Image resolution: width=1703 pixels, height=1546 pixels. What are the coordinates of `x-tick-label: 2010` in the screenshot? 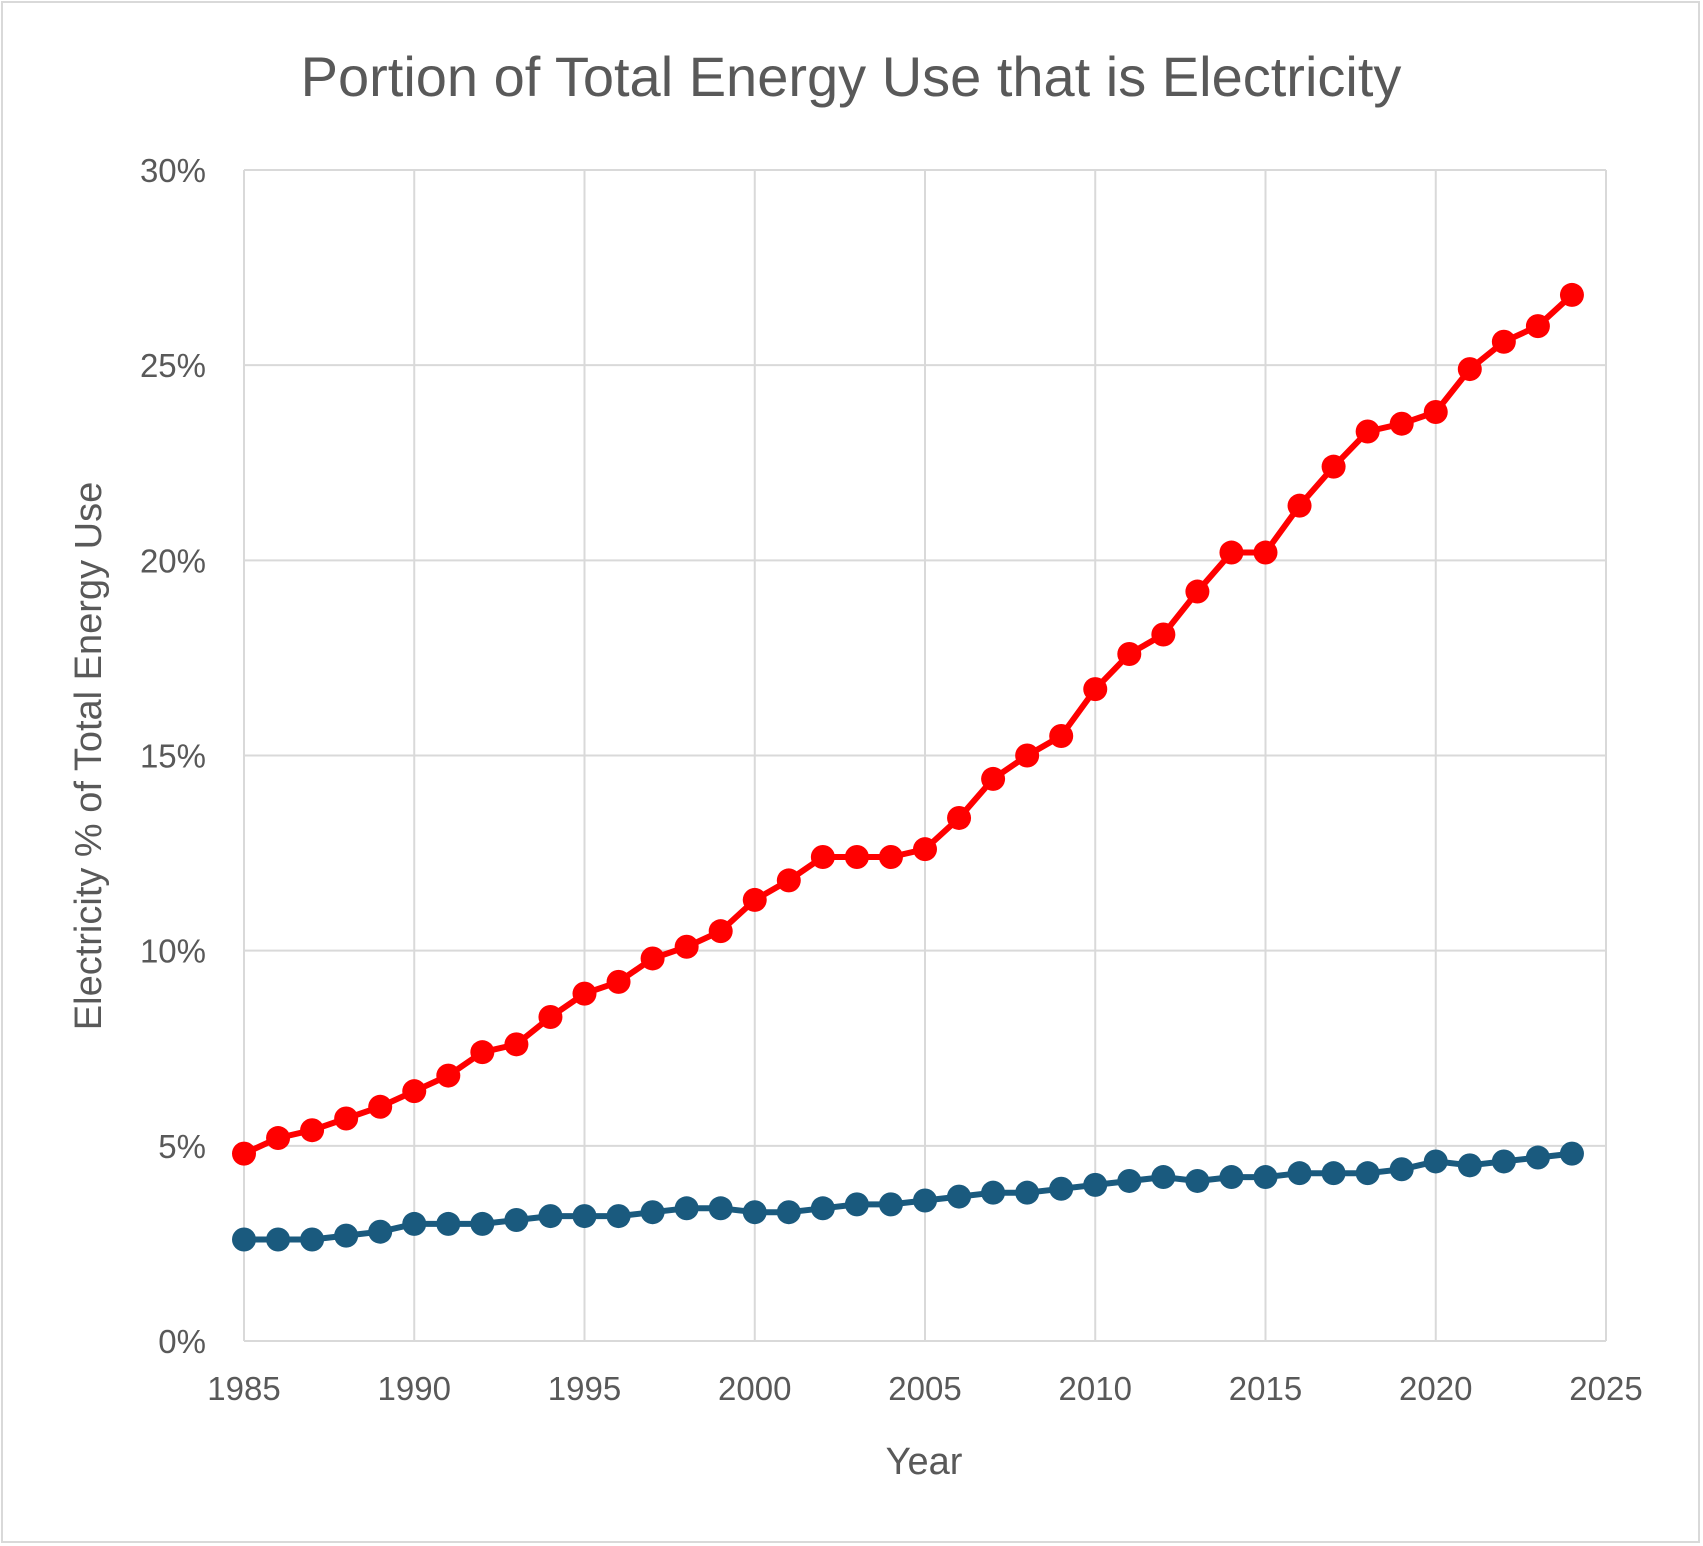 It's located at (1095, 1388).